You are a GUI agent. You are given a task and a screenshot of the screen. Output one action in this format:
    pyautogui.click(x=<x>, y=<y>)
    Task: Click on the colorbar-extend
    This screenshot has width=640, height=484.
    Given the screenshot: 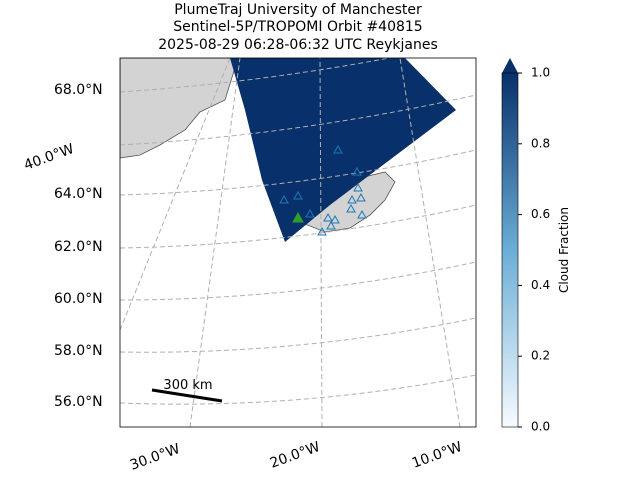 What is the action you would take?
    pyautogui.click(x=510, y=65)
    